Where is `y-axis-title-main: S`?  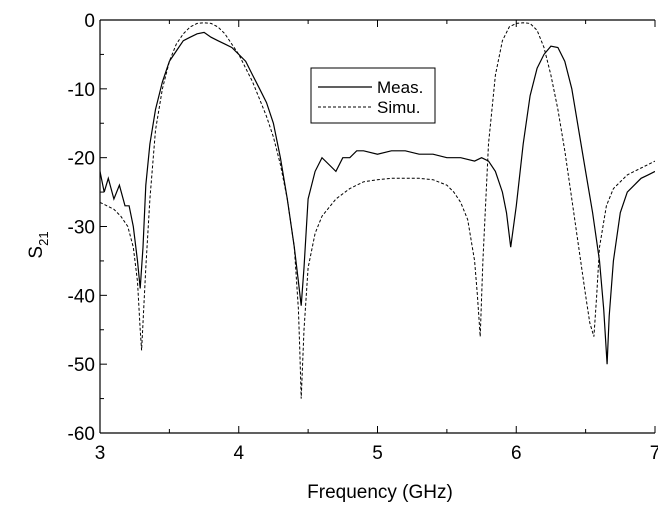
y-axis-title-main: S is located at coordinates (36, 252).